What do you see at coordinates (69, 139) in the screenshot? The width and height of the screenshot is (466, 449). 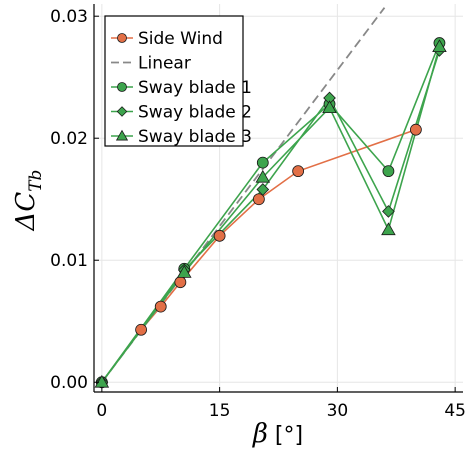 I see `y-tick-label-2: 0.02` at bounding box center [69, 139].